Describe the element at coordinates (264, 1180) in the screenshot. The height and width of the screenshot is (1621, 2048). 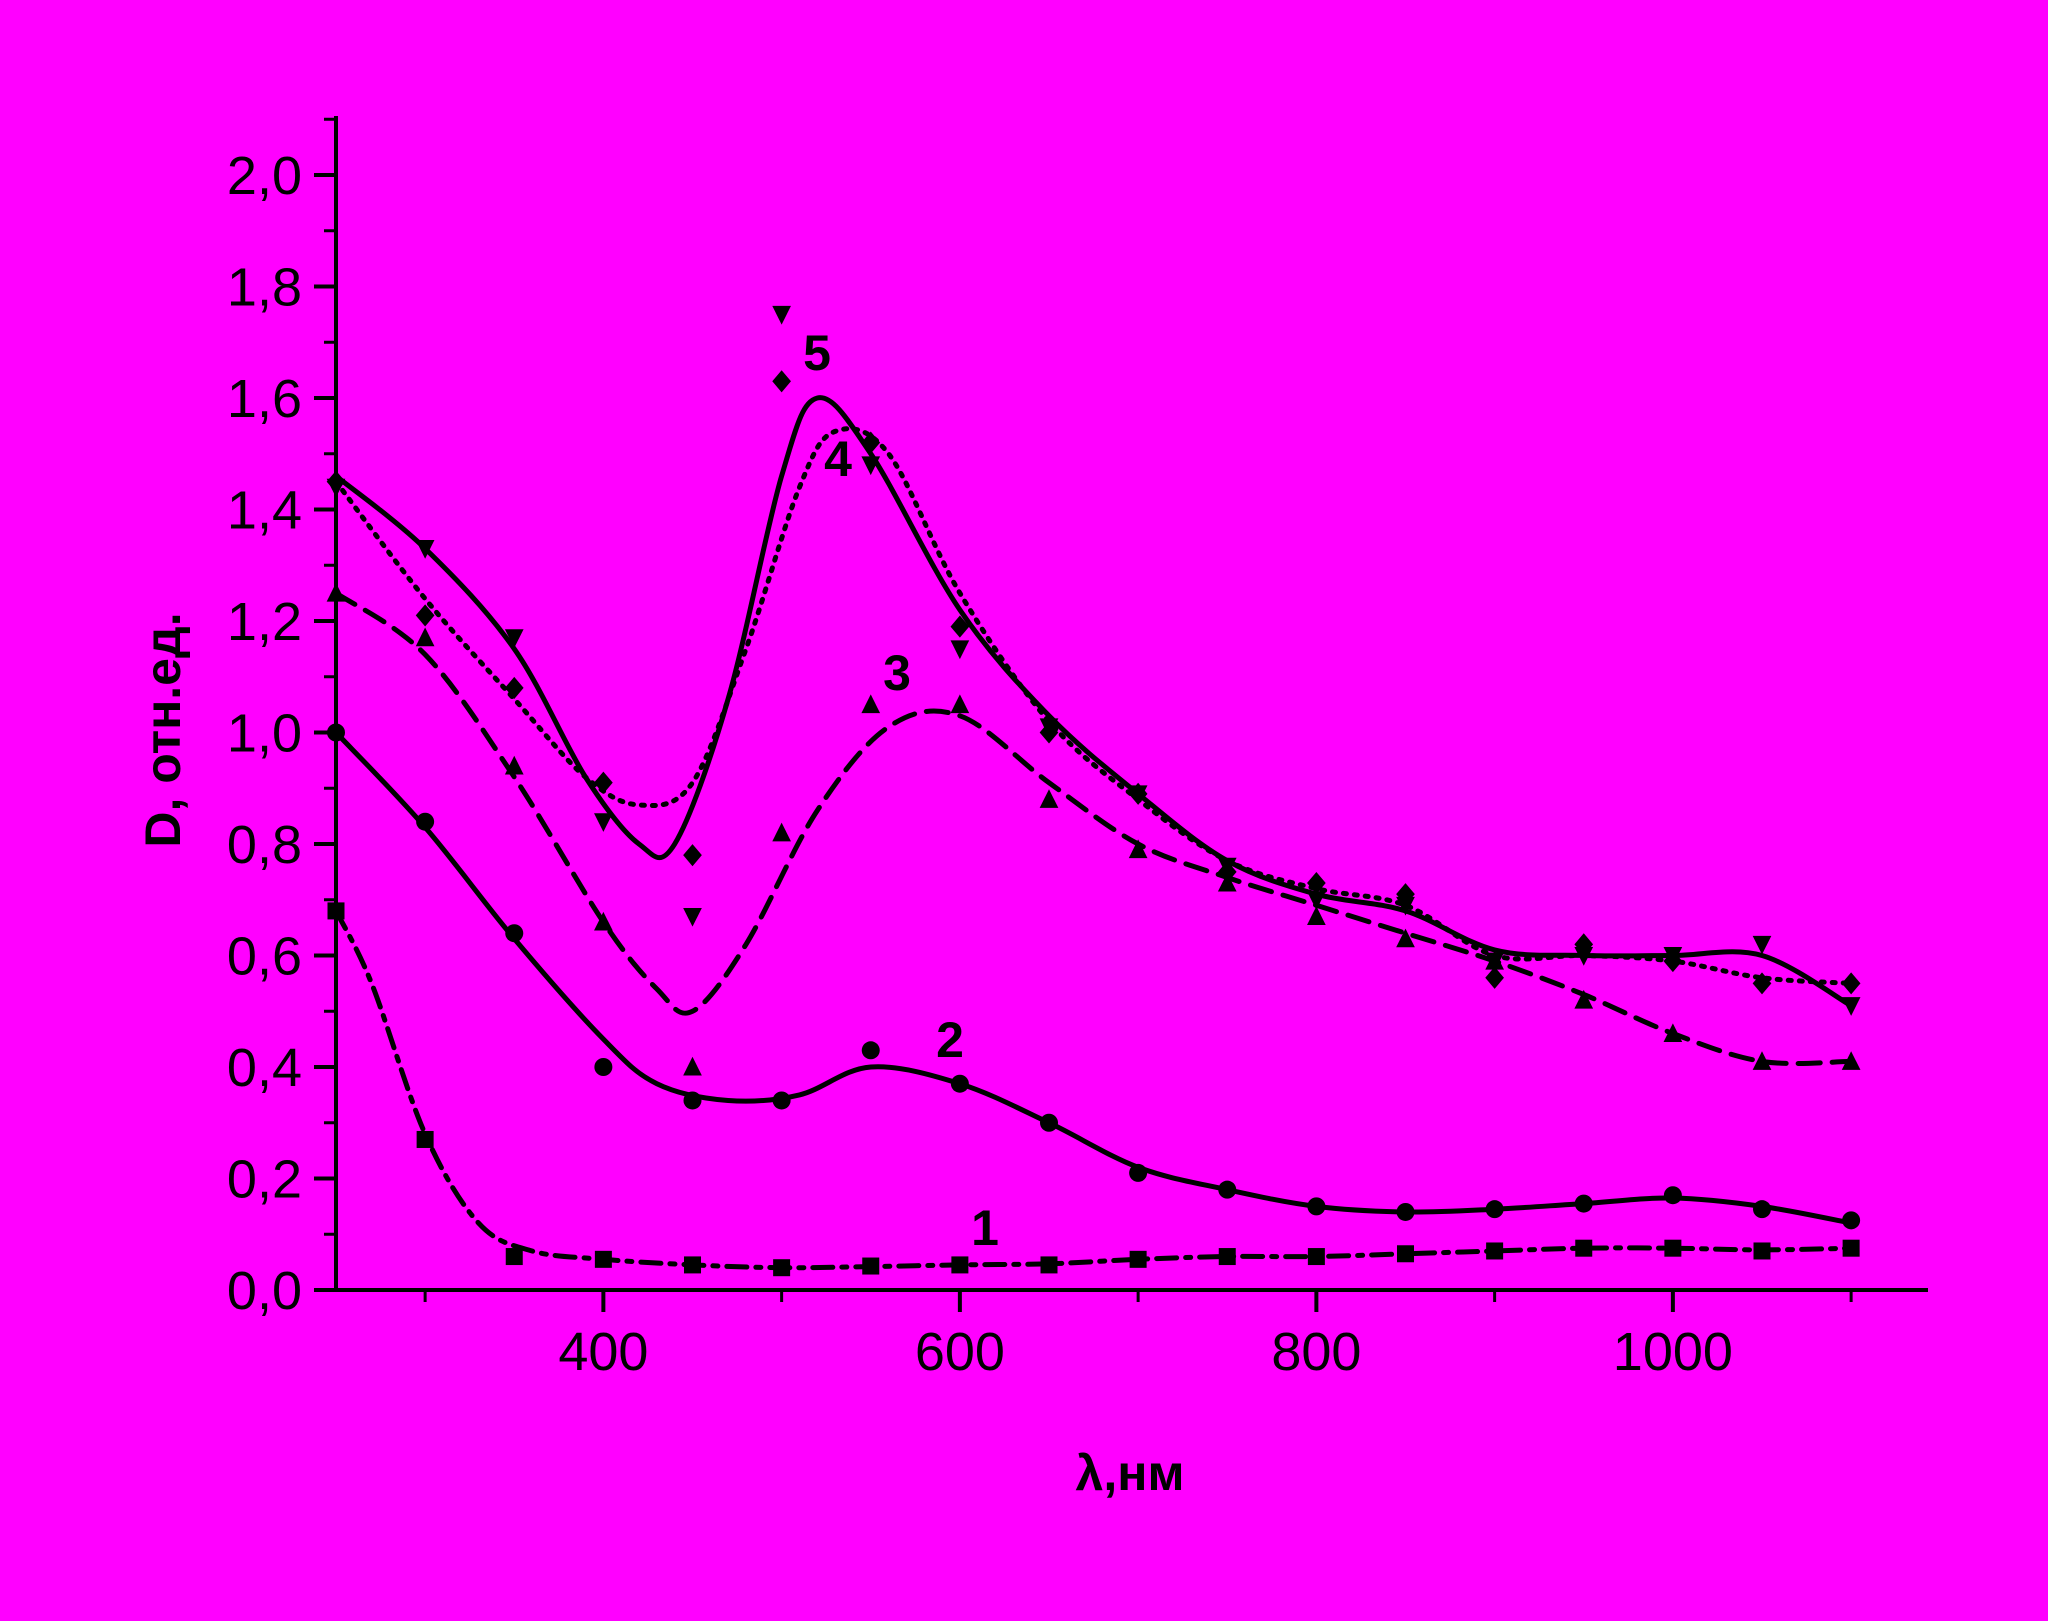
I see `y-tick-label: 0,2` at that location.